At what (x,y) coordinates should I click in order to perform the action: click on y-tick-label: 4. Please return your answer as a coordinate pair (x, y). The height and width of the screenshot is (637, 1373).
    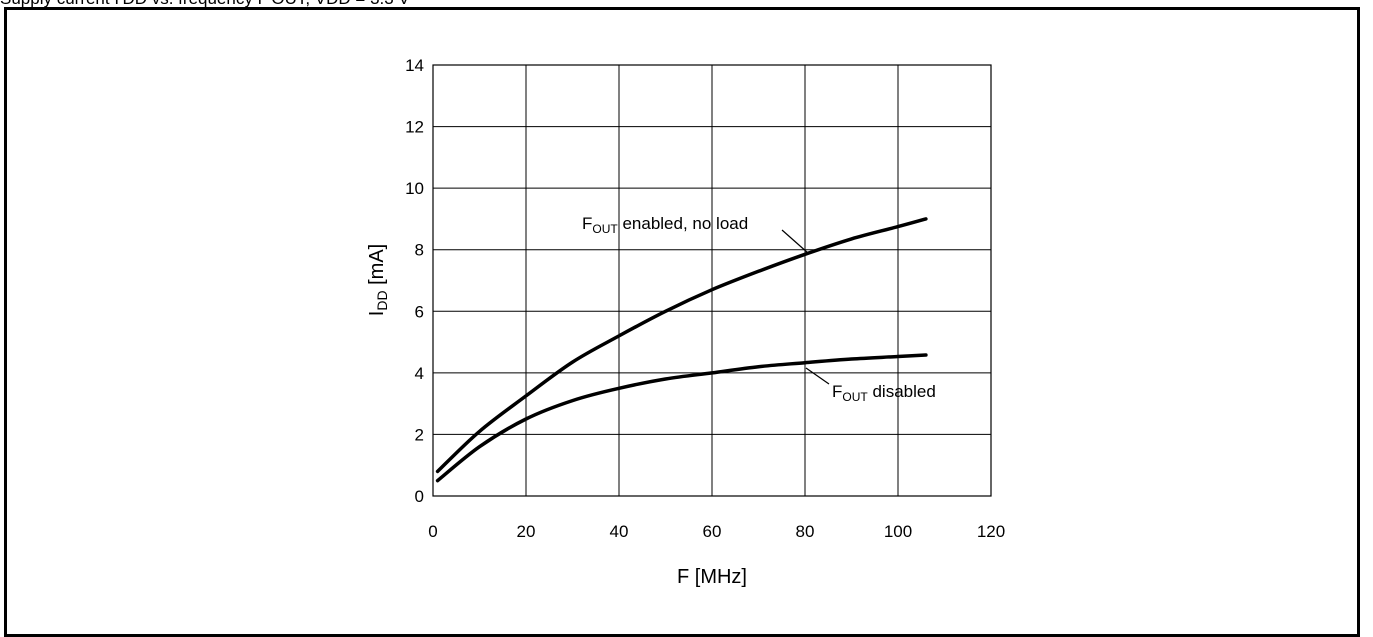
    Looking at the image, I should click on (419, 373).